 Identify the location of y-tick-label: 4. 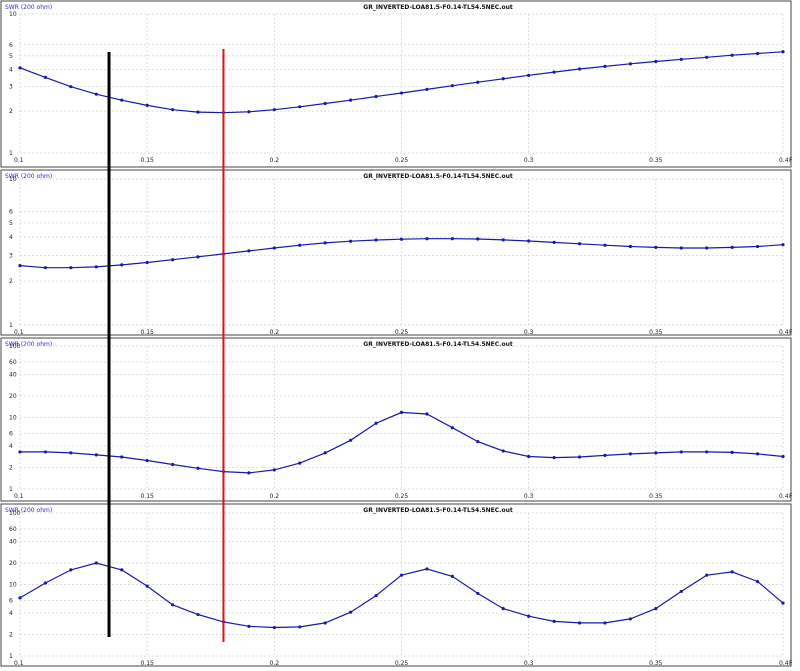
(11, 237).